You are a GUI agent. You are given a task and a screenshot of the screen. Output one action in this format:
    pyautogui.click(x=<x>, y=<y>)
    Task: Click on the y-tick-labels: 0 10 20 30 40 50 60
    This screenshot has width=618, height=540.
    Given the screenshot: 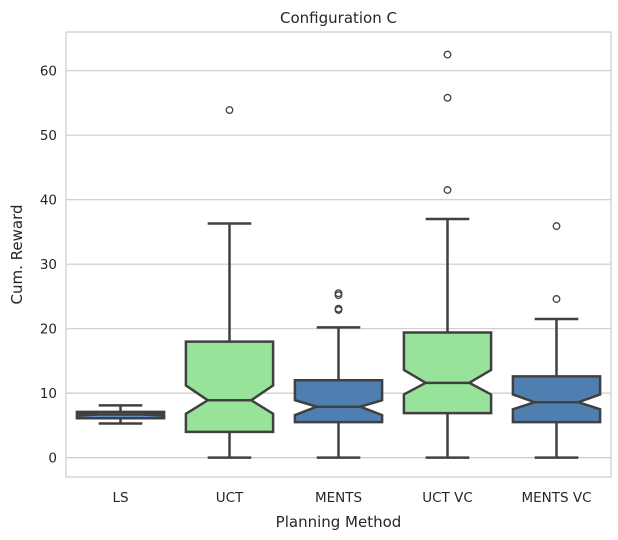 What is the action you would take?
    pyautogui.click(x=48, y=265)
    